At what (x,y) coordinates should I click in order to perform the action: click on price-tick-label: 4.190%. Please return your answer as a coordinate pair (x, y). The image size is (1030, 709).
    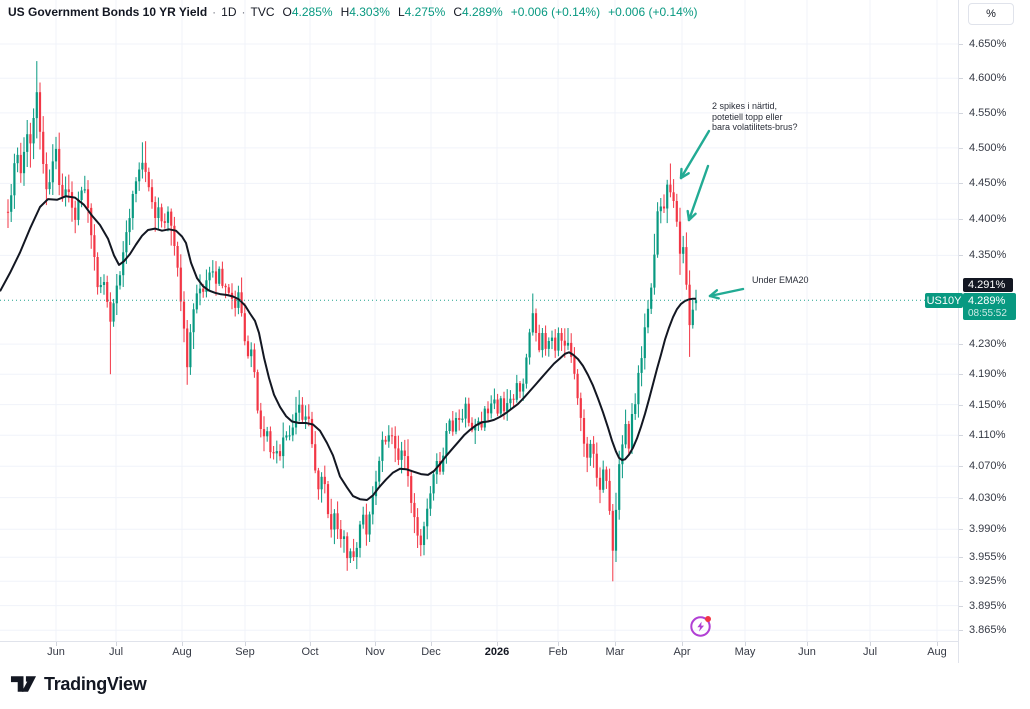
    Looking at the image, I should click on (988, 374).